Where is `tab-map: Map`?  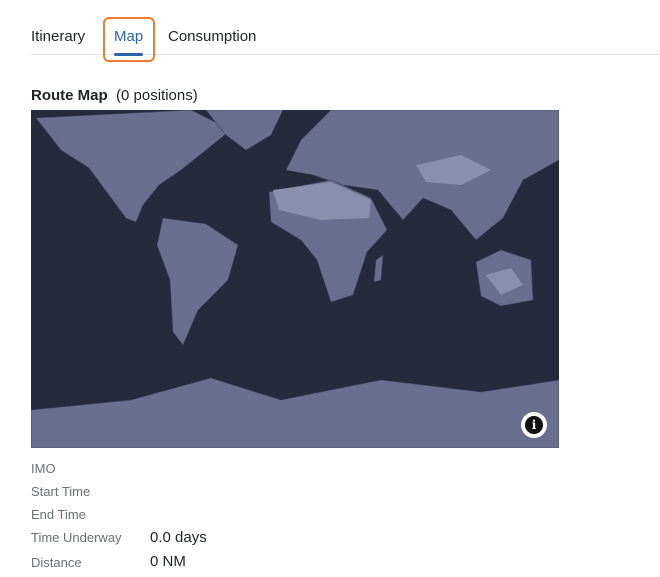 tab-map: Map is located at coordinates (129, 42).